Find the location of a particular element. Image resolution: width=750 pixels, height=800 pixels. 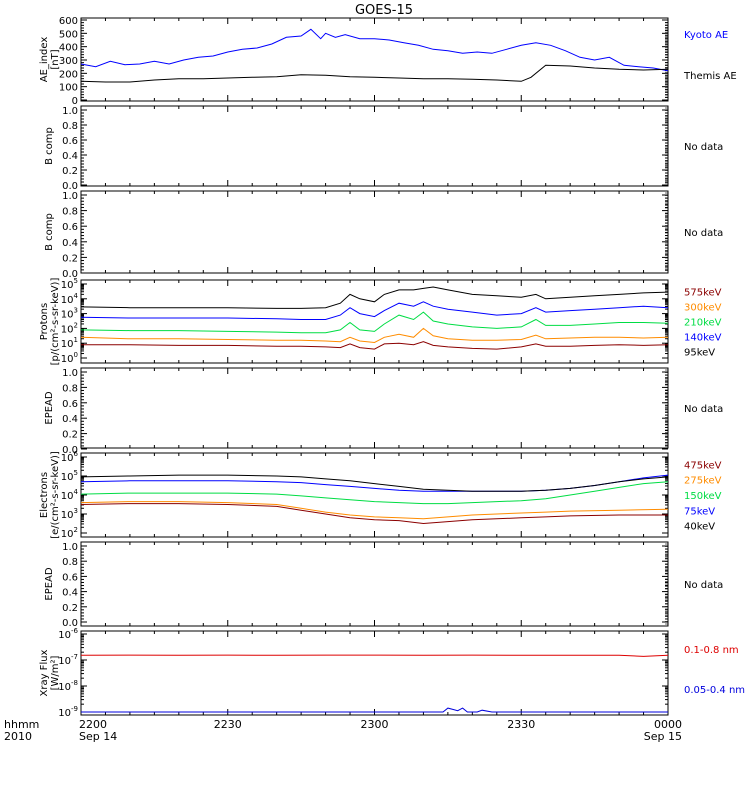

legend-entry: 575keV is located at coordinates (703, 292).